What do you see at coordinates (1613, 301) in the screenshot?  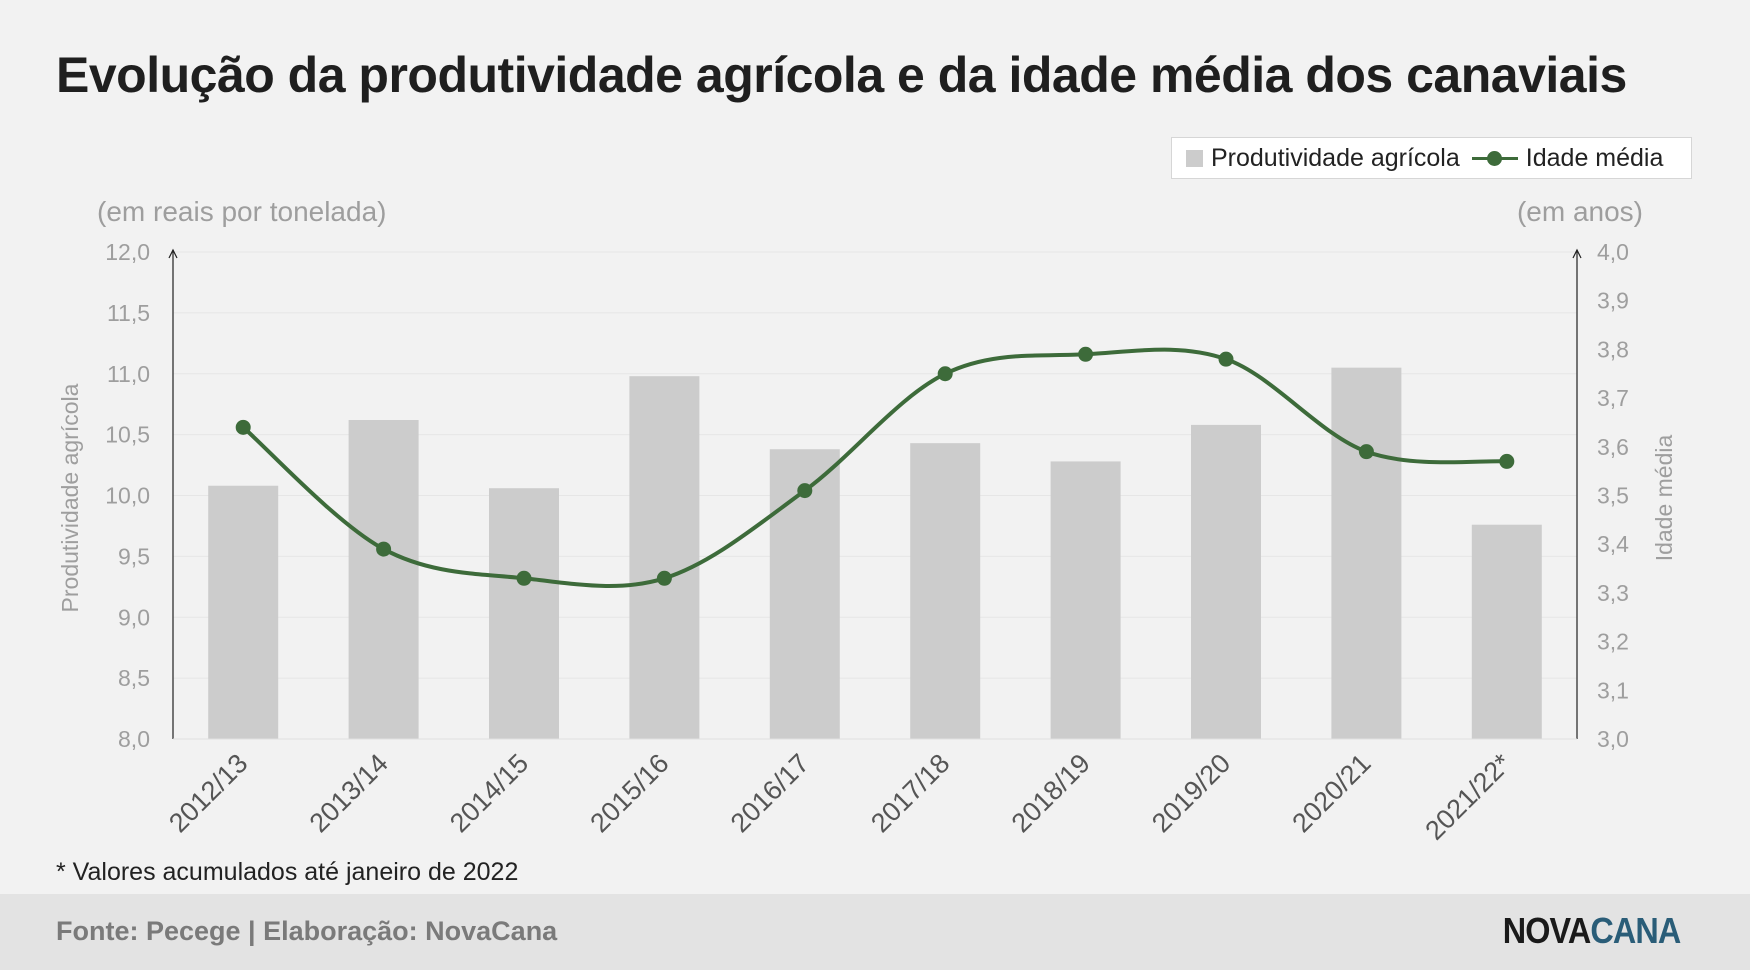 I see `right-tick-label: 3,9` at bounding box center [1613, 301].